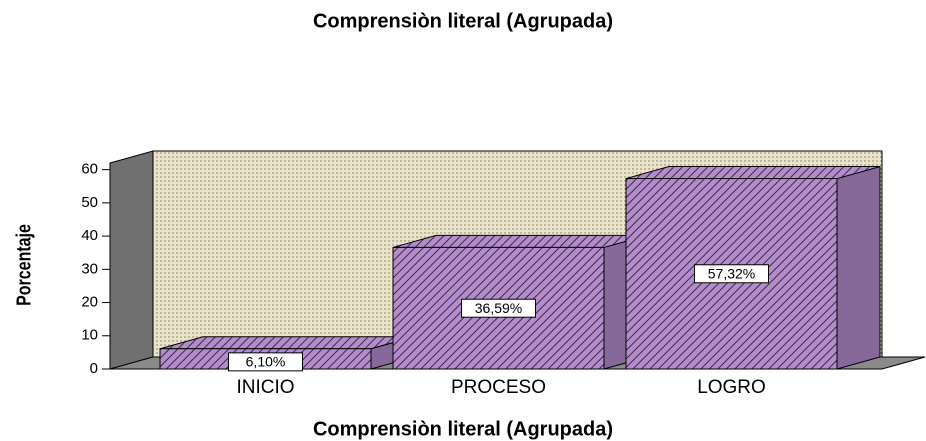  Describe the element at coordinates (24, 265) in the screenshot. I see `y-axis-title: Porcentaje` at that location.